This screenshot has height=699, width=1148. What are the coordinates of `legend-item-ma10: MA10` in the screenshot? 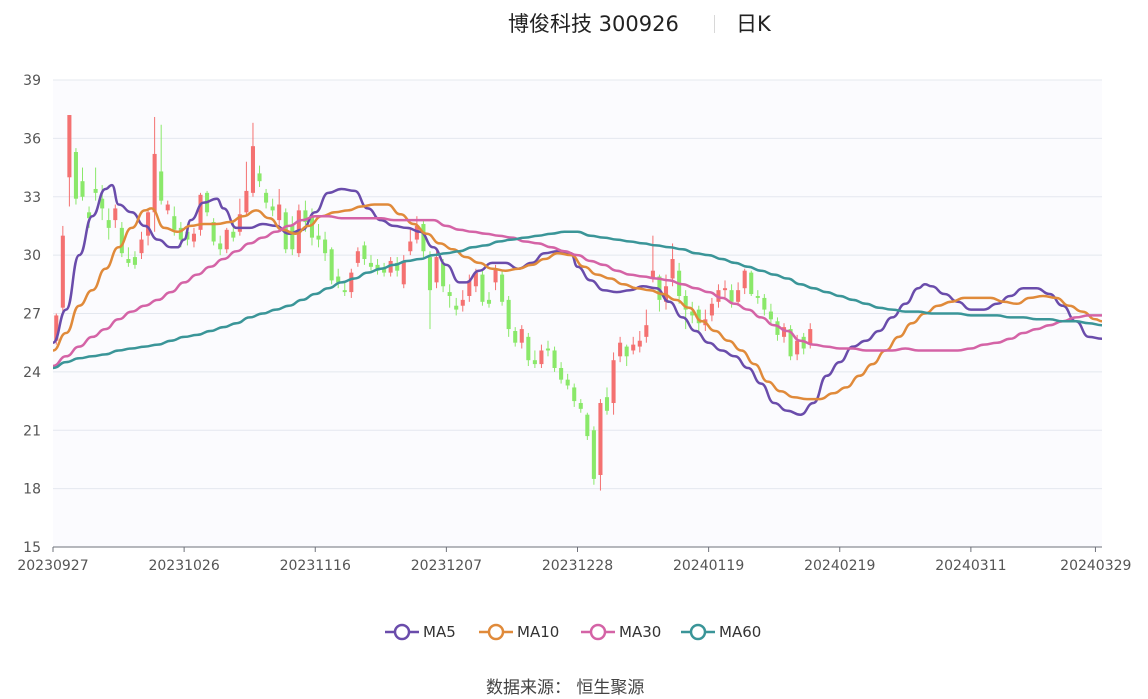 It's located at (518, 632).